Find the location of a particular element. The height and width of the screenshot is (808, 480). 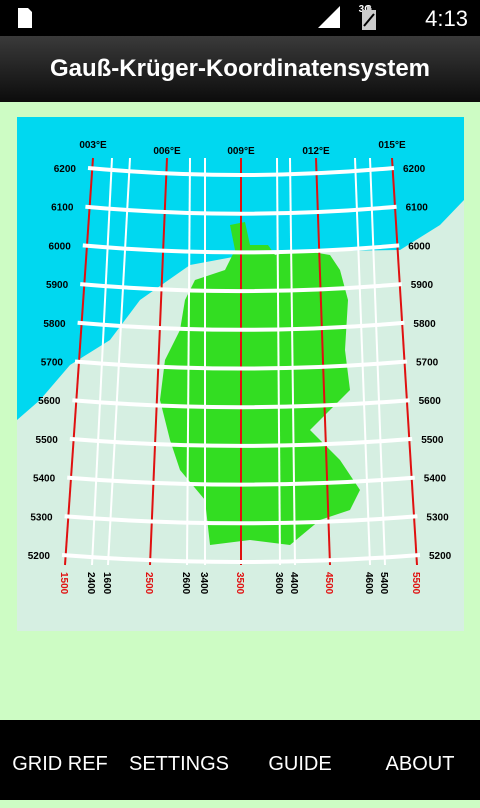

nav-button: ABOUT is located at coordinates (420, 764).